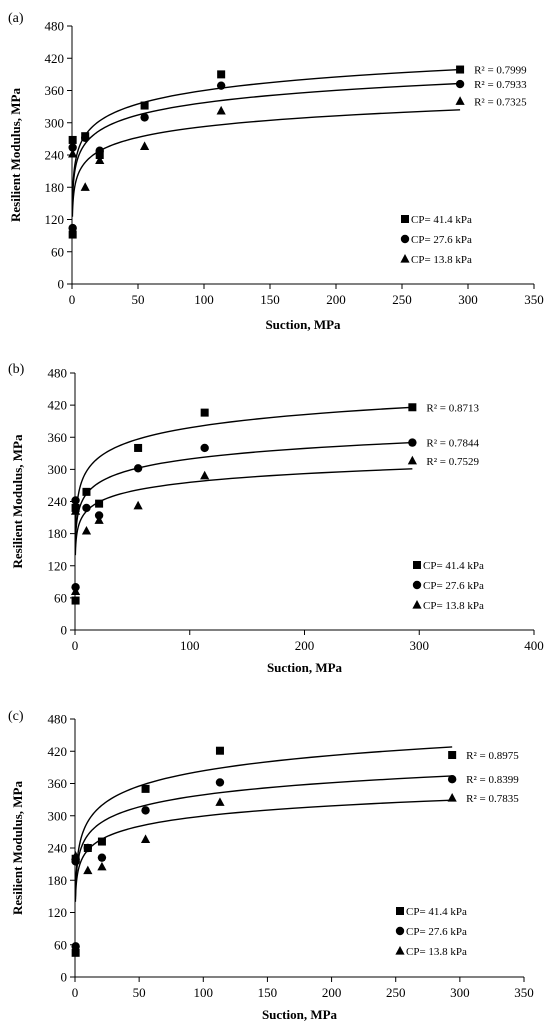 This screenshot has width=550, height=1028. I want to click on r-squared-label: R² = 0.8713, so click(452, 408).